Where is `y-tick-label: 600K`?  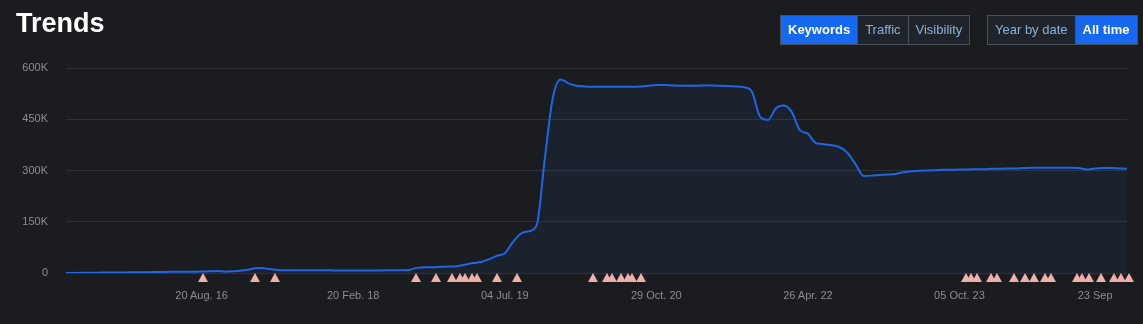 y-tick-label: 600K is located at coordinates (35, 67).